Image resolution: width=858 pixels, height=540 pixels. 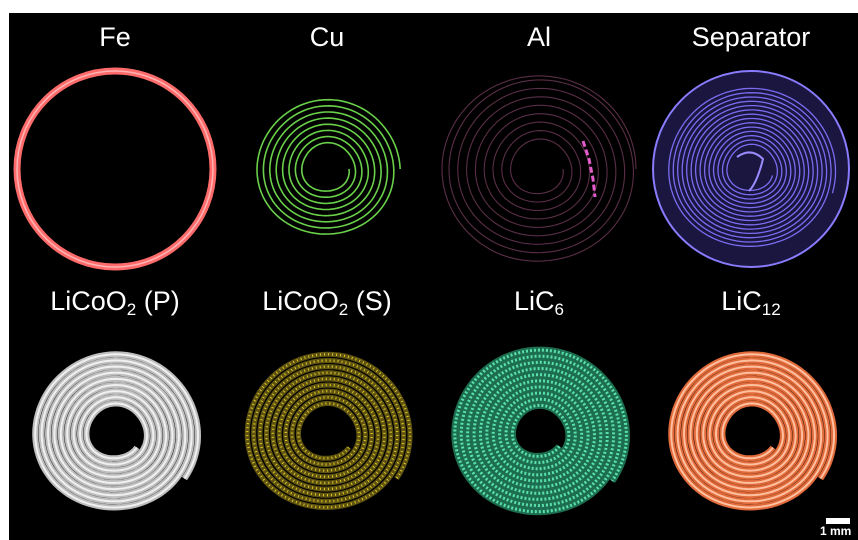 What do you see at coordinates (327, 37) in the screenshot?
I see `panel-label: Cu` at bounding box center [327, 37].